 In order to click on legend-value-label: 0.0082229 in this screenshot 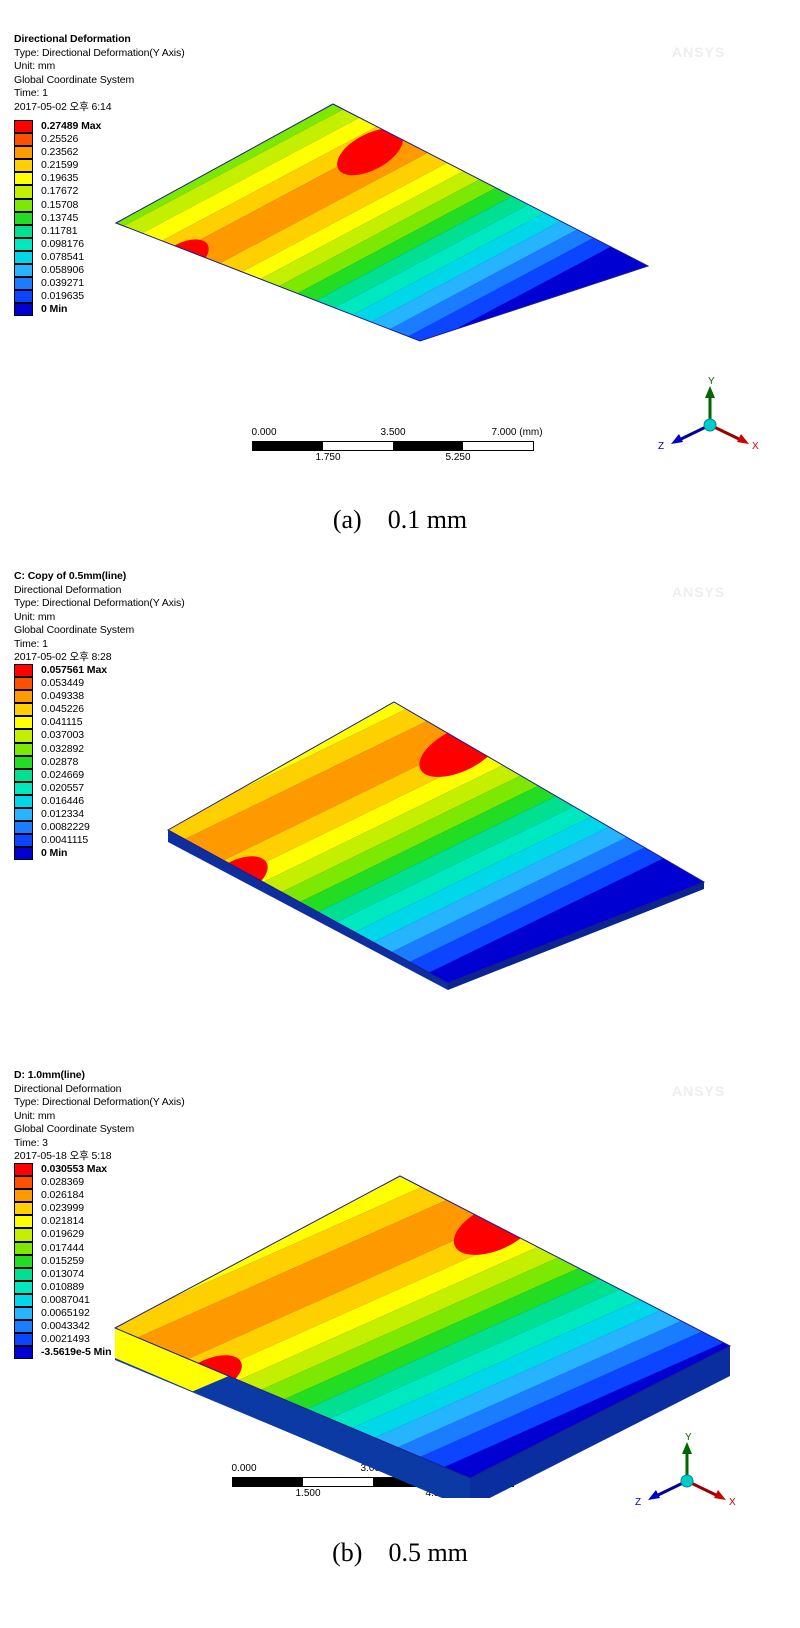, I will do `click(65, 827)`.